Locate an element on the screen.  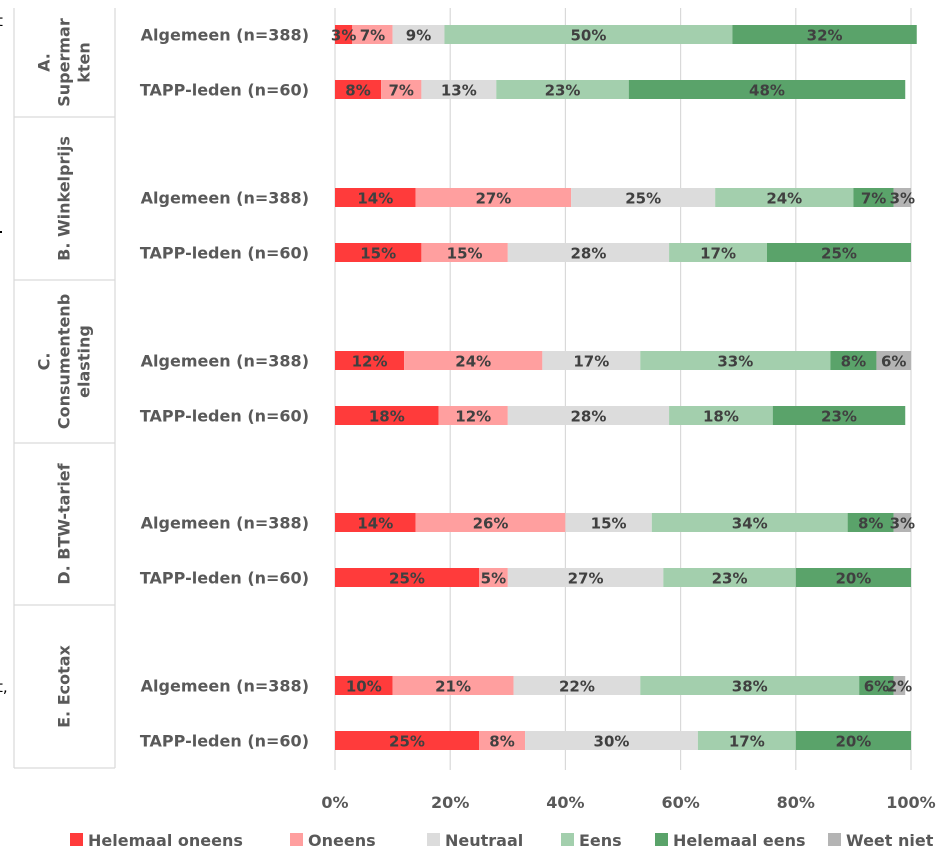
legend-item: Eens is located at coordinates (591, 840).